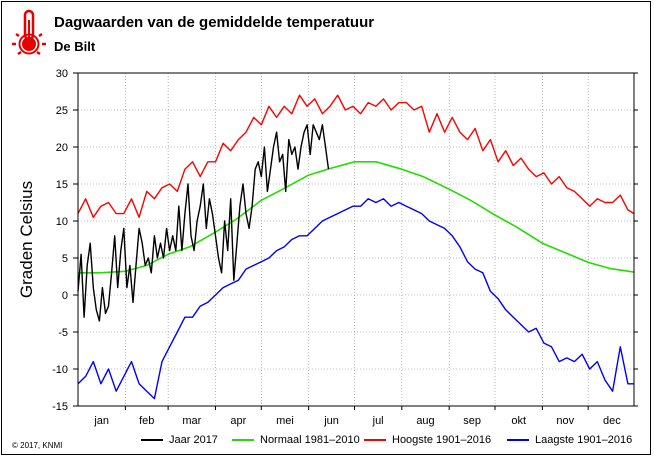  I want to click on legend-item-laagste: Laagste 1901–2016, so click(569, 440).